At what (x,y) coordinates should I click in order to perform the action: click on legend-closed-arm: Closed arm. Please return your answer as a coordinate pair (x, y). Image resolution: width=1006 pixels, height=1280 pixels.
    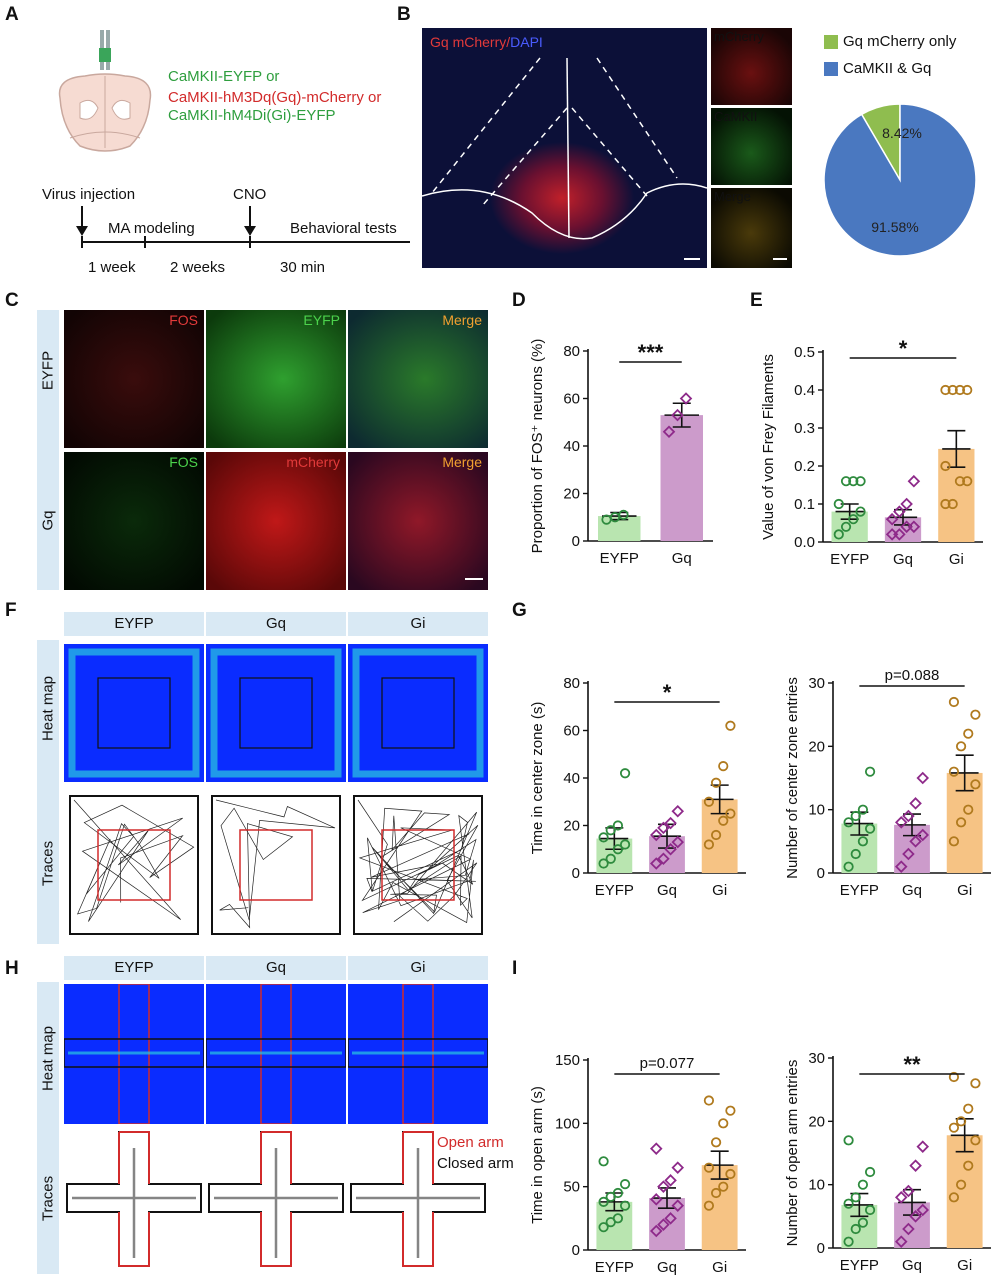
    Looking at the image, I should click on (475, 1163).